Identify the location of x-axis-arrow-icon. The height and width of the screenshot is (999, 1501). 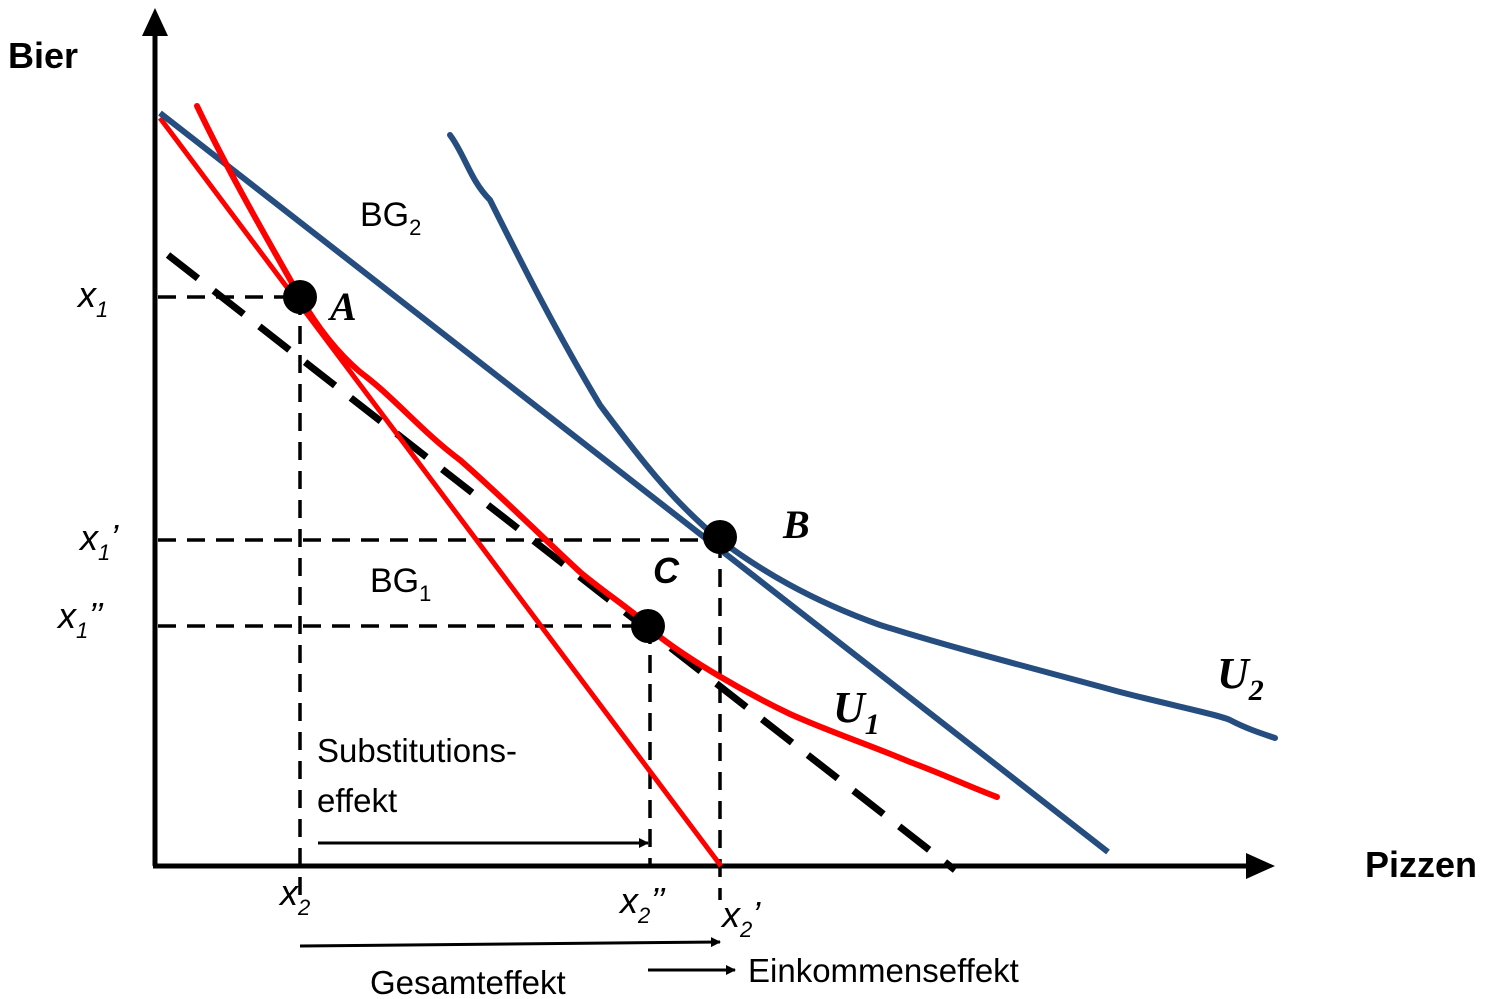
(1260, 866).